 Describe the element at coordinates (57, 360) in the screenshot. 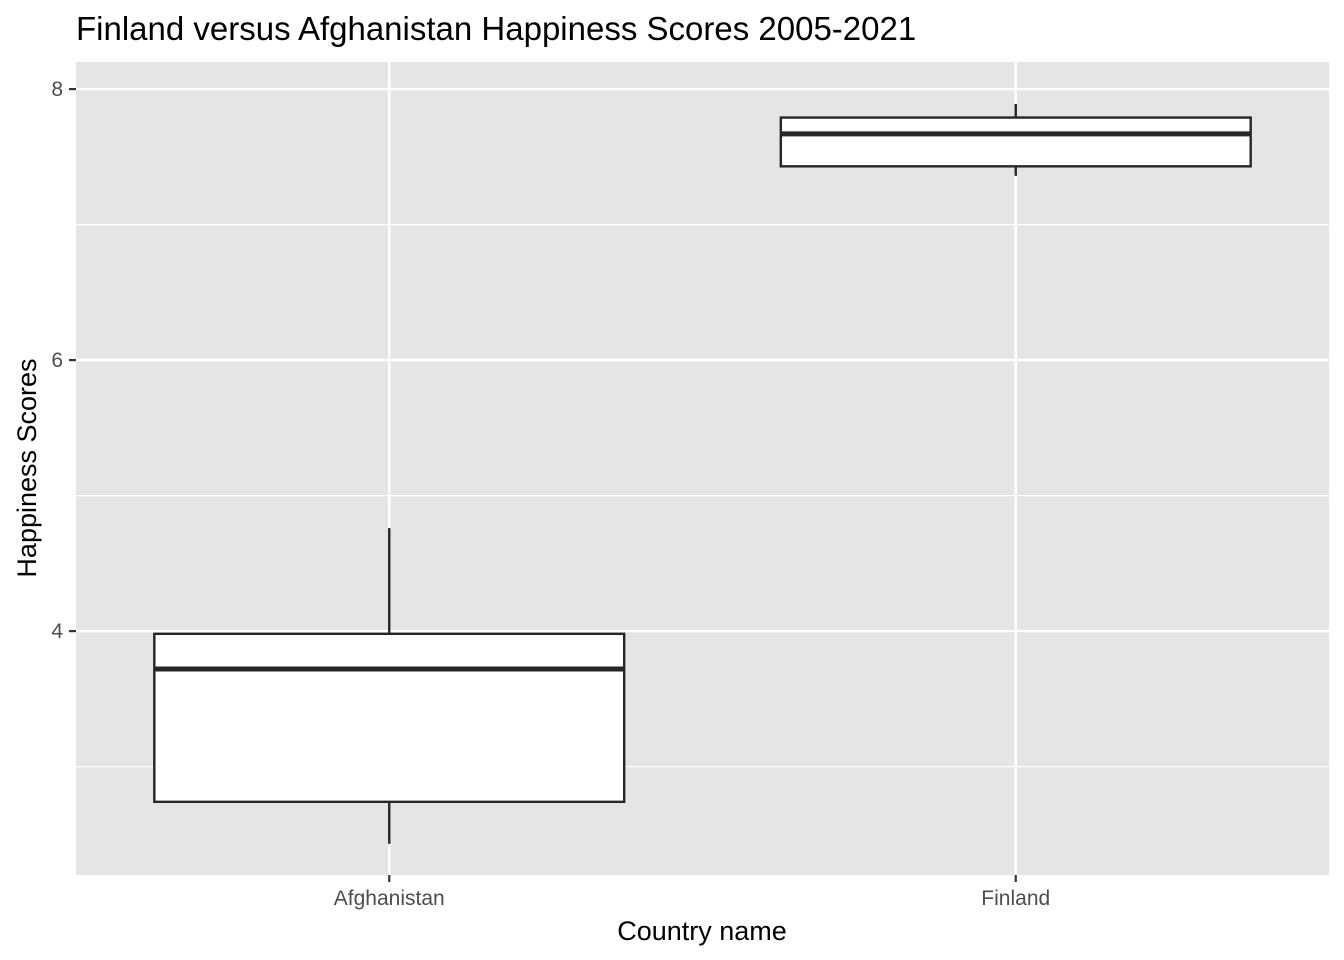

I see `y-tick-label: 6` at that location.